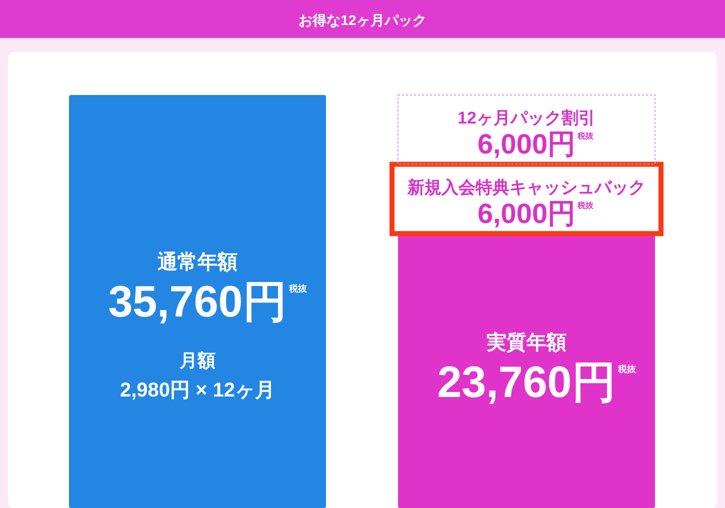  What do you see at coordinates (197, 301) in the screenshot?
I see `data-label: 35,760円` at bounding box center [197, 301].